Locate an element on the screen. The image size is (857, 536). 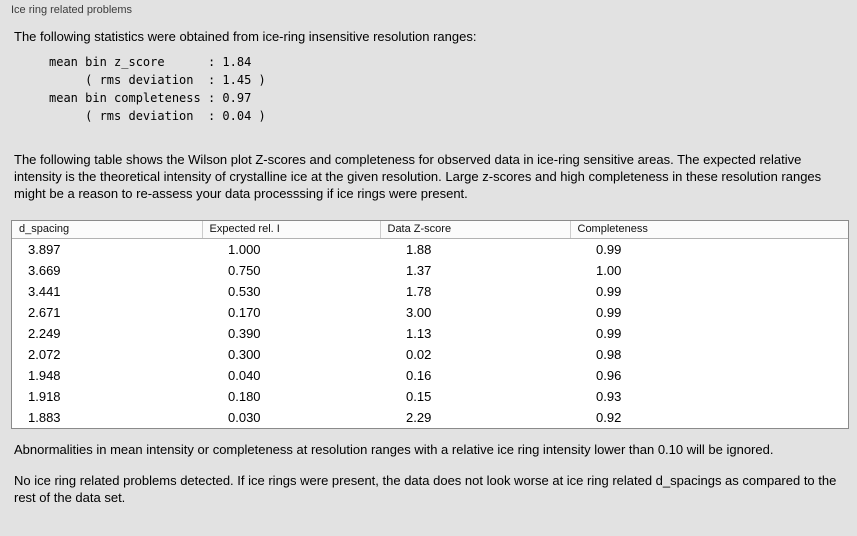
table-cell: 0.170 is located at coordinates (244, 312).